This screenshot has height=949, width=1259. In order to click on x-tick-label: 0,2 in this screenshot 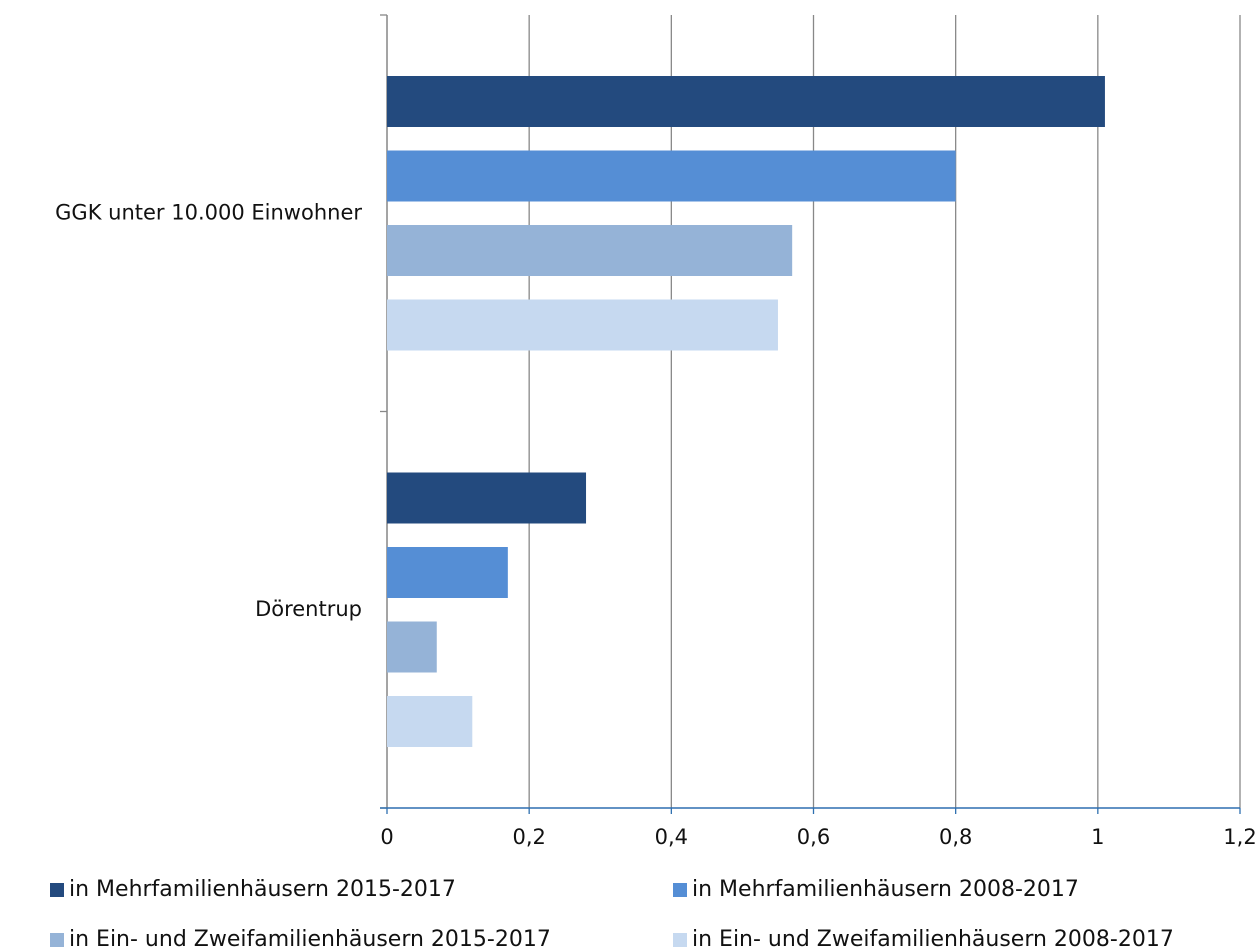, I will do `click(528, 837)`.